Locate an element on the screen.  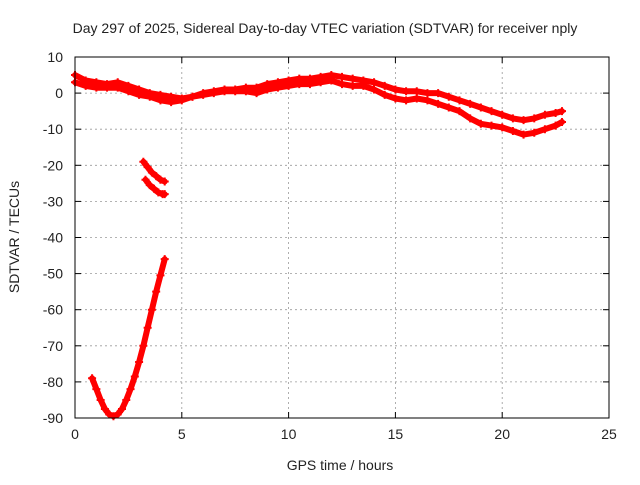
x-tick-label: 5 is located at coordinates (182, 434).